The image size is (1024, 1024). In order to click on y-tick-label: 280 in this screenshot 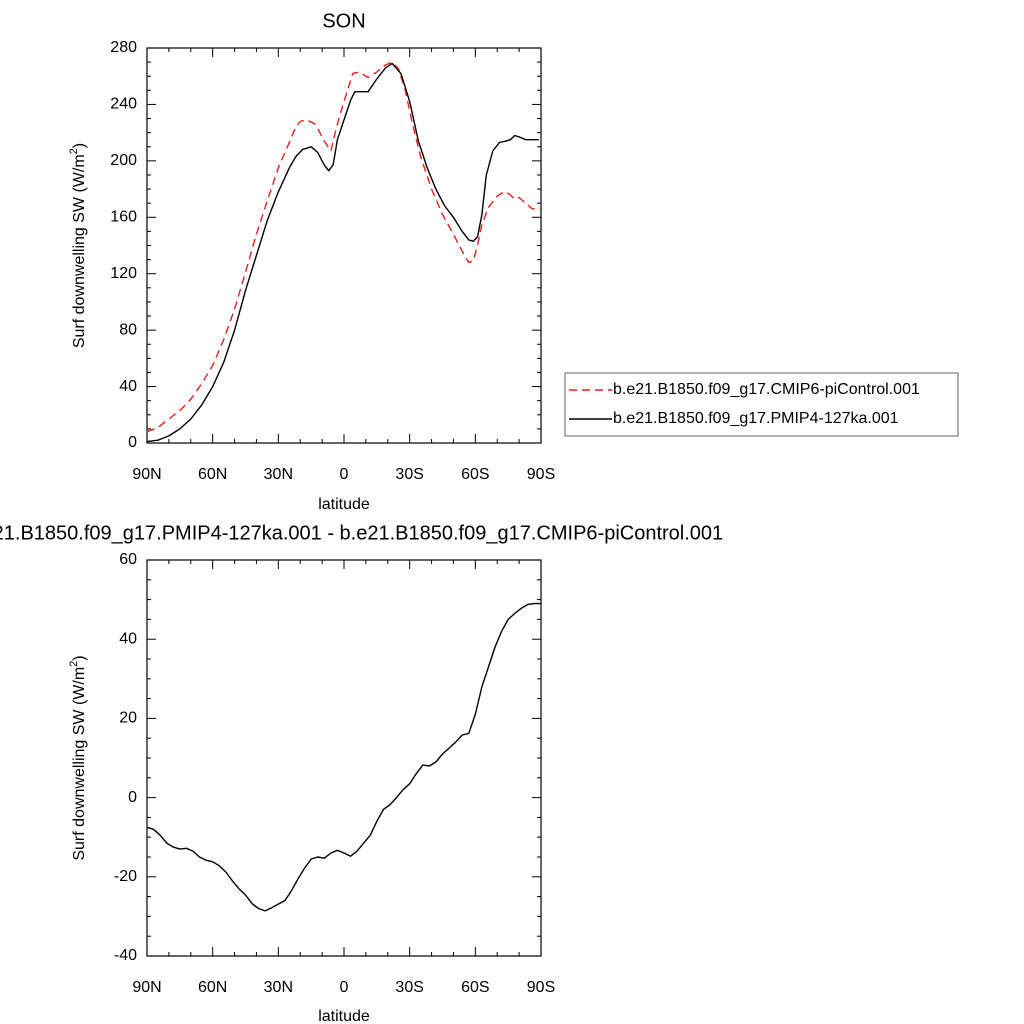, I will do `click(123, 47)`.